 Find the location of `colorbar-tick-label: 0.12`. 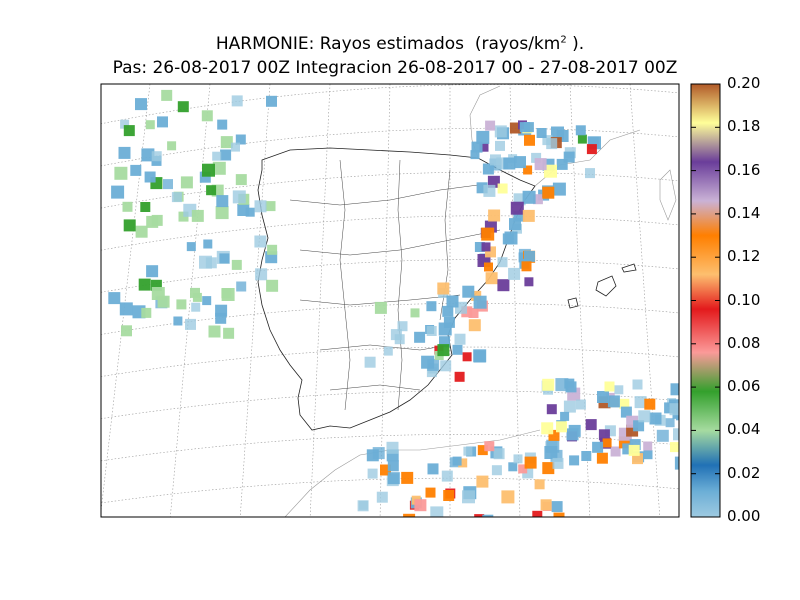

colorbar-tick-label: 0.12 is located at coordinates (744, 256).